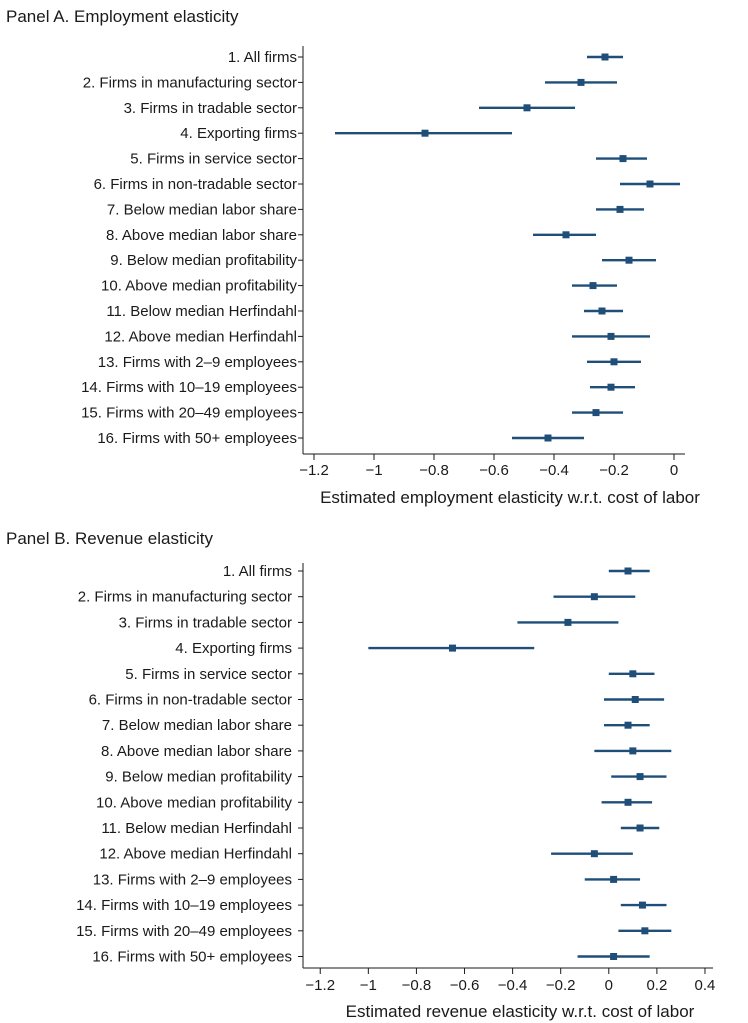 Image resolution: width=748 pixels, height=1023 pixels. I want to click on panel-b-row-label: 4. Exporting firms, so click(233, 648).